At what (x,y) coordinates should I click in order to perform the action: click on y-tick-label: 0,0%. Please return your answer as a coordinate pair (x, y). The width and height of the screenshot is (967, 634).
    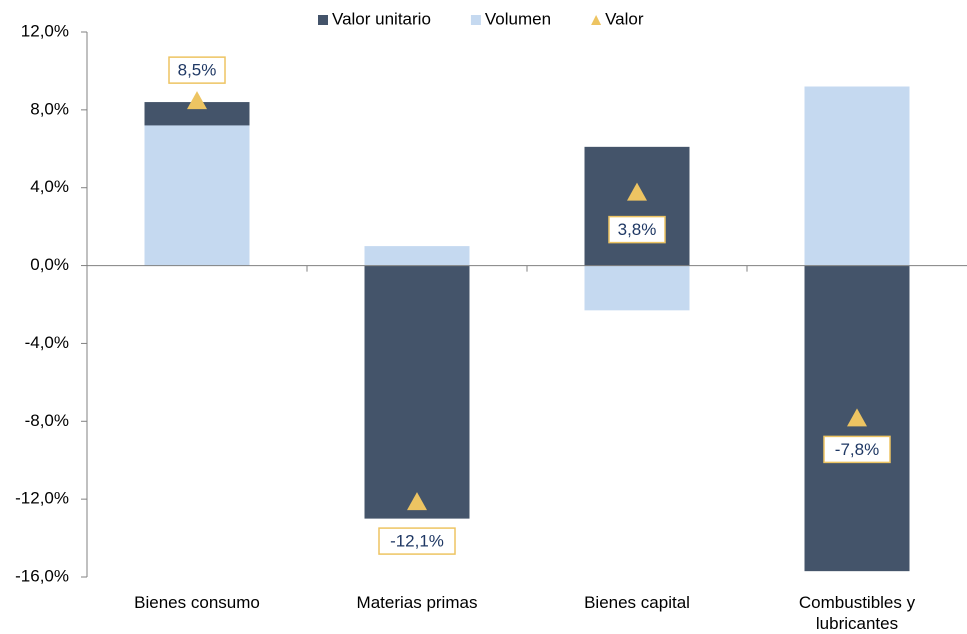
    Looking at the image, I should click on (49, 264).